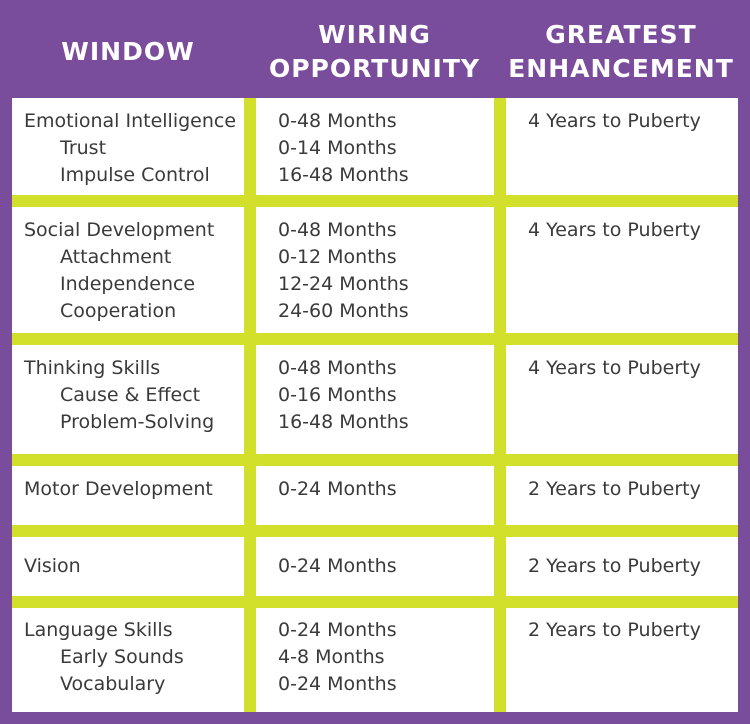 The width and height of the screenshot is (750, 724). I want to click on header-window: WINDOW, so click(128, 52).